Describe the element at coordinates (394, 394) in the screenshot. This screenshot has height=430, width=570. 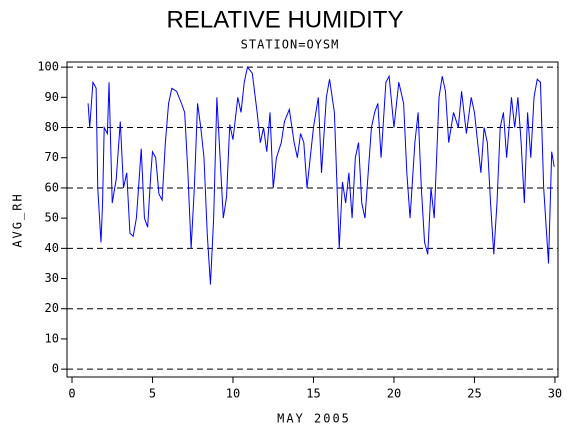
I see `x-tick-label: 20` at that location.